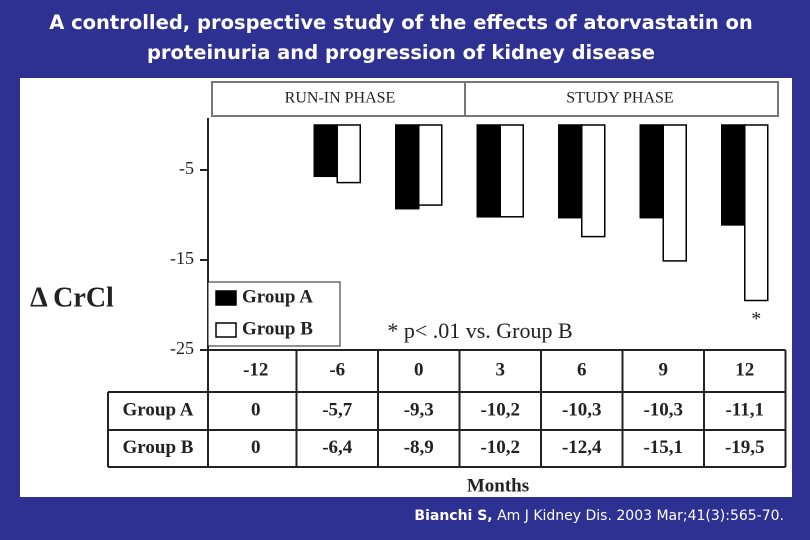 Image resolution: width=810 pixels, height=540 pixels. What do you see at coordinates (453, 516) in the screenshot?
I see `citation-author: Bianchi S,` at bounding box center [453, 516].